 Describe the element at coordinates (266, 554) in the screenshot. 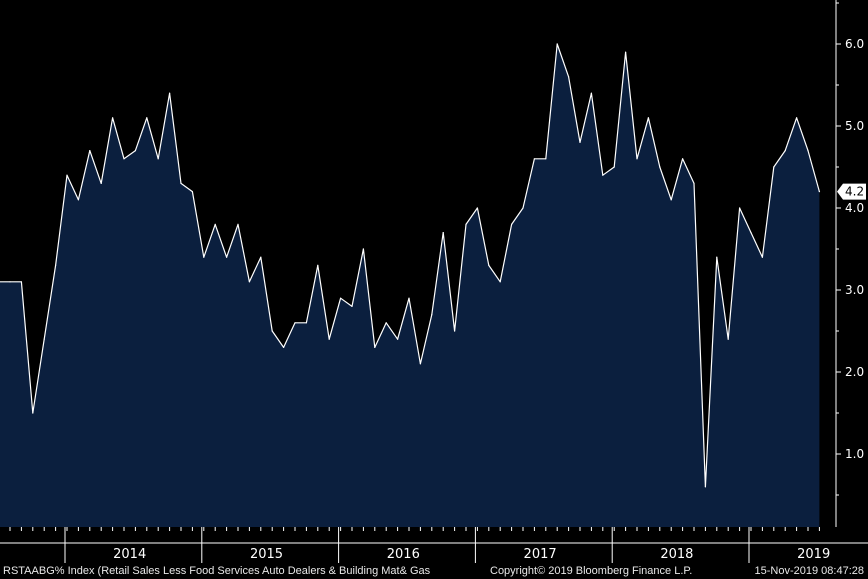

I see `year-label: 2015` at that location.